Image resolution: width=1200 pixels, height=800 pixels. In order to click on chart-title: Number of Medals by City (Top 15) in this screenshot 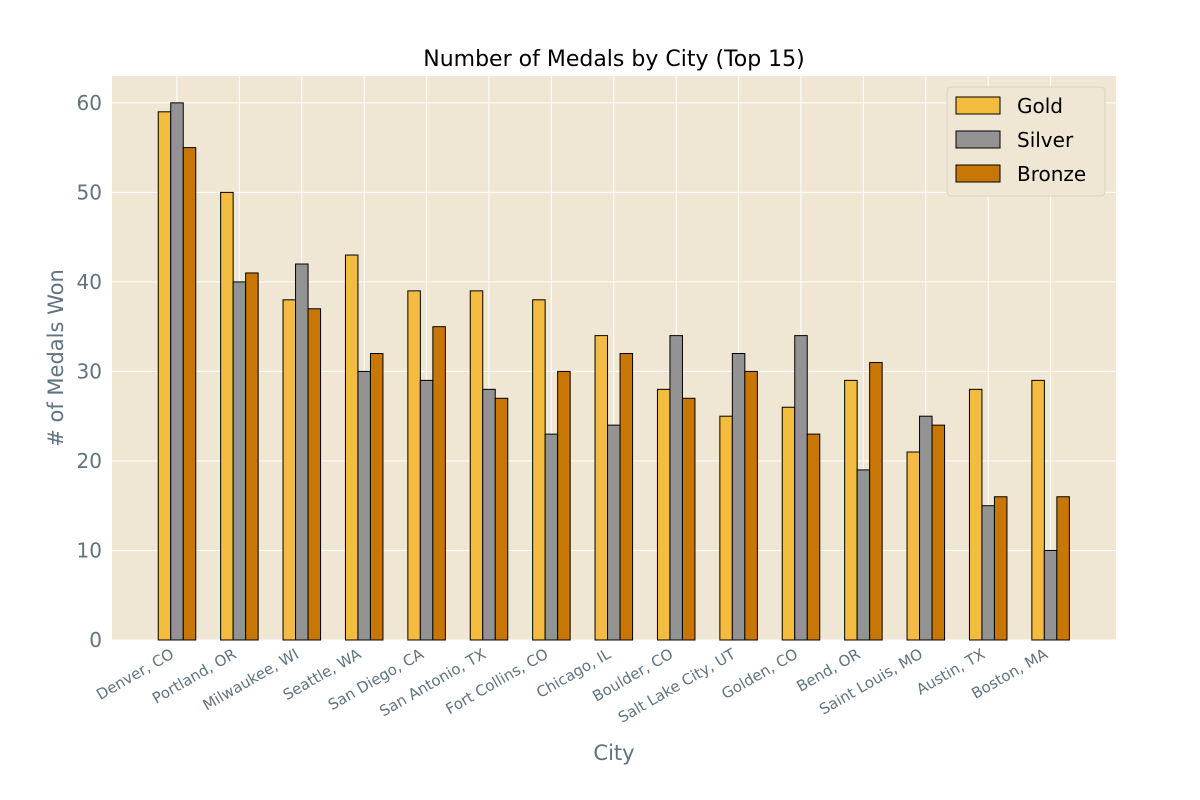, I will do `click(613, 59)`.